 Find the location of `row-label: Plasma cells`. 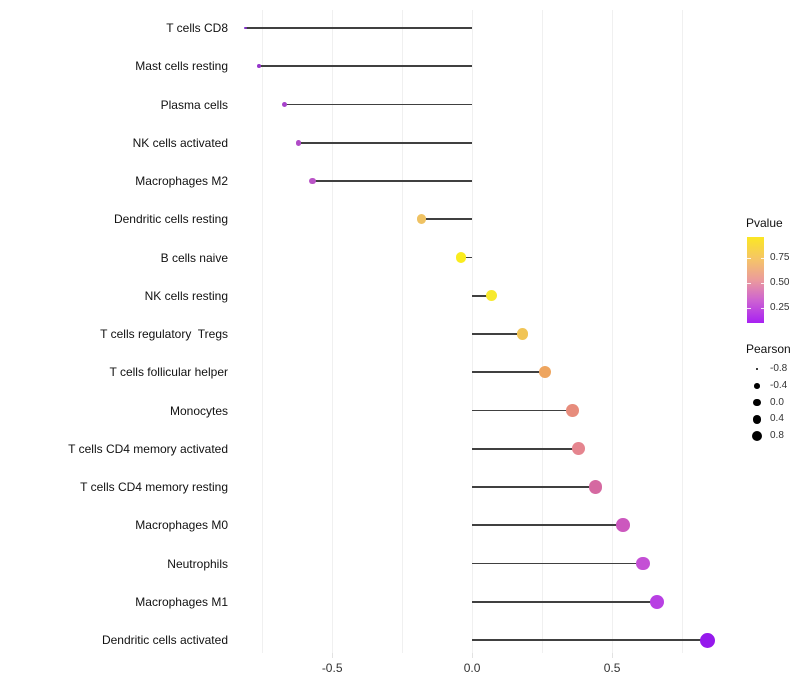

row-label: Plasma cells is located at coordinates (194, 104).